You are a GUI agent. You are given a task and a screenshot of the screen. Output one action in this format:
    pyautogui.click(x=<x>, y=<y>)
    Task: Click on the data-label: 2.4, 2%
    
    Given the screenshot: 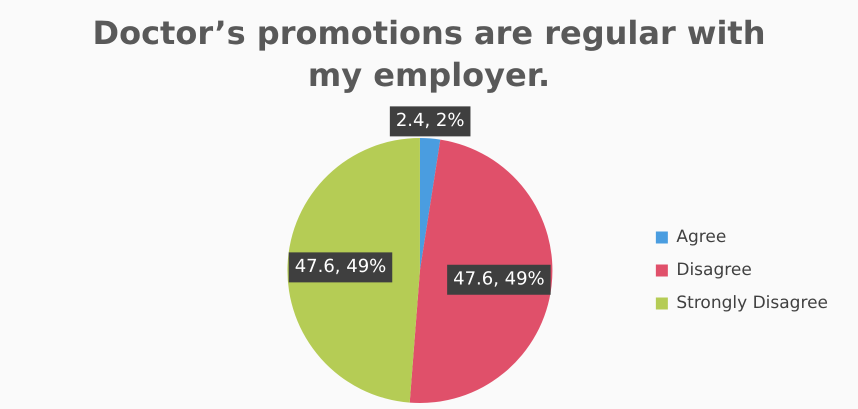 What is the action you would take?
    pyautogui.click(x=430, y=121)
    